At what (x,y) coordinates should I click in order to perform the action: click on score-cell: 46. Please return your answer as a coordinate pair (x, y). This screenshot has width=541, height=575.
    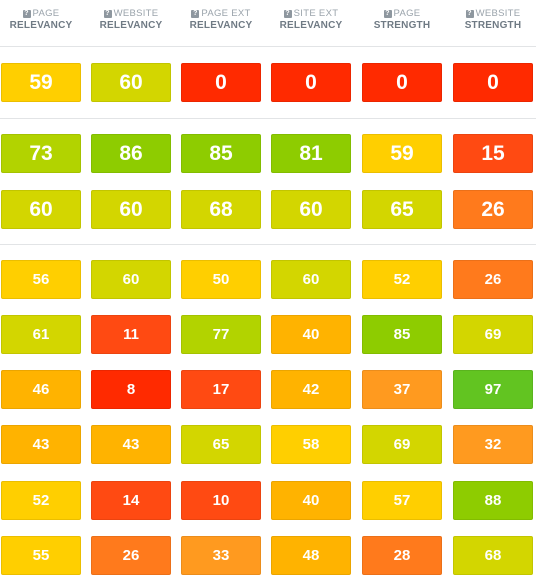
    Looking at the image, I should click on (41, 389).